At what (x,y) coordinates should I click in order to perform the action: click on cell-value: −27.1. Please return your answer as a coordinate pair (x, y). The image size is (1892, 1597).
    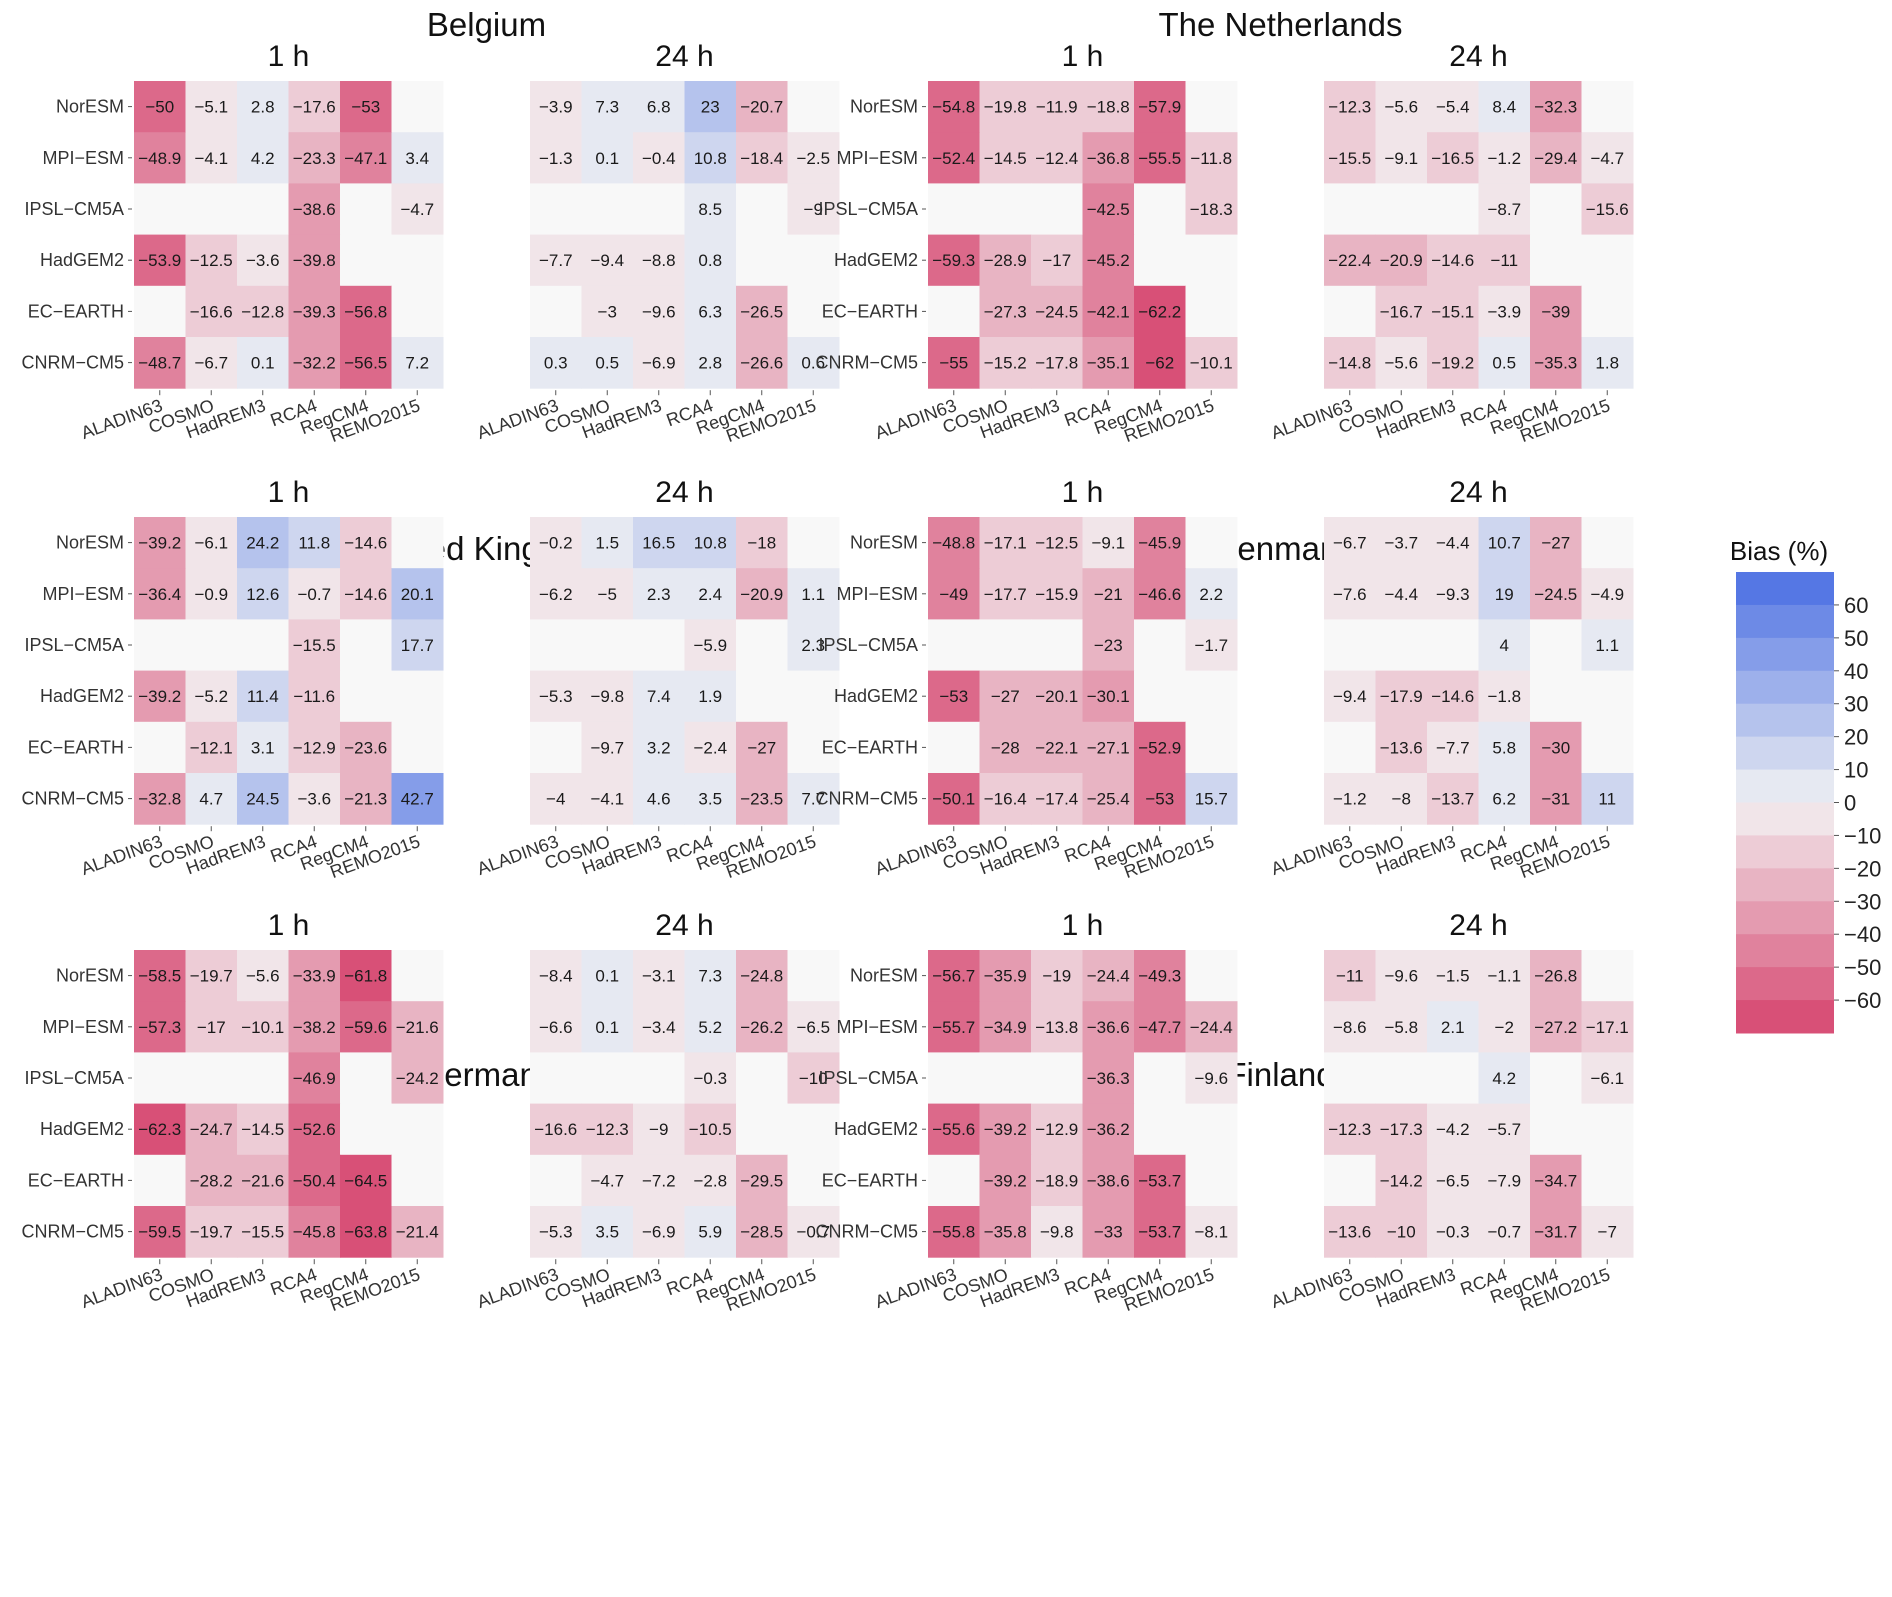
    Looking at the image, I should click on (1108, 747).